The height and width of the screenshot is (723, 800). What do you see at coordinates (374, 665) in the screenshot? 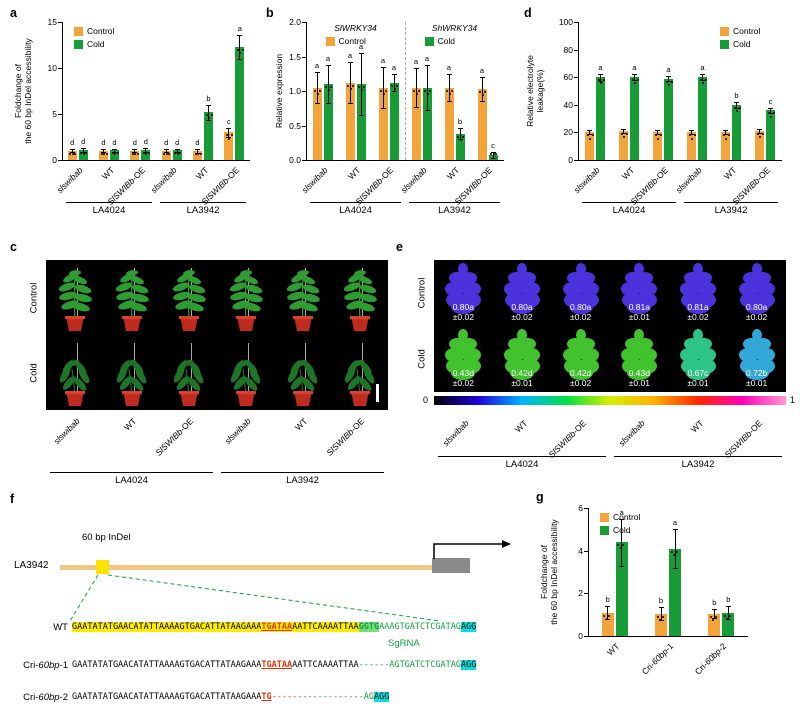
I see `seq-segment: ------` at bounding box center [374, 665].